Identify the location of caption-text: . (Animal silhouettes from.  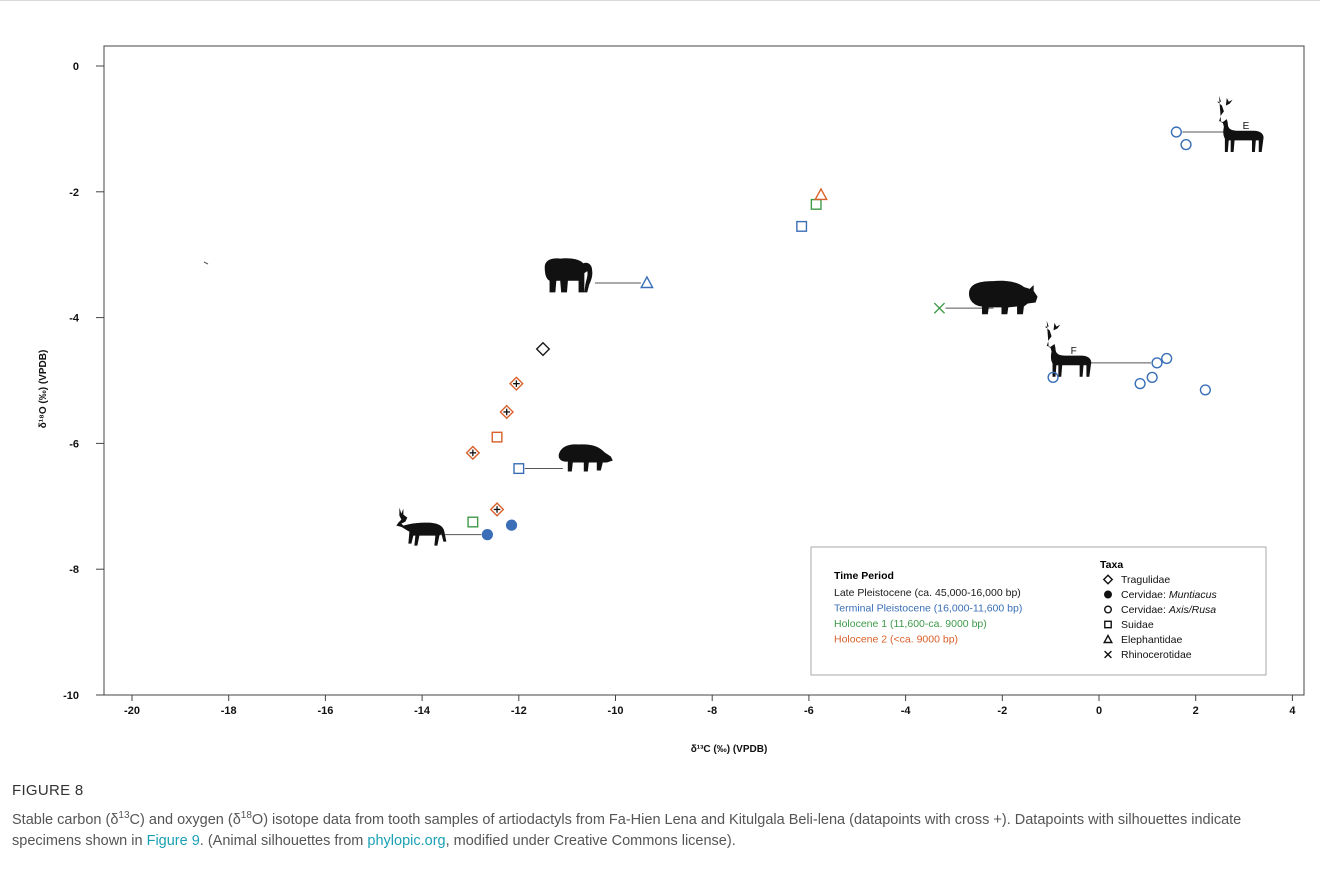
(283, 840).